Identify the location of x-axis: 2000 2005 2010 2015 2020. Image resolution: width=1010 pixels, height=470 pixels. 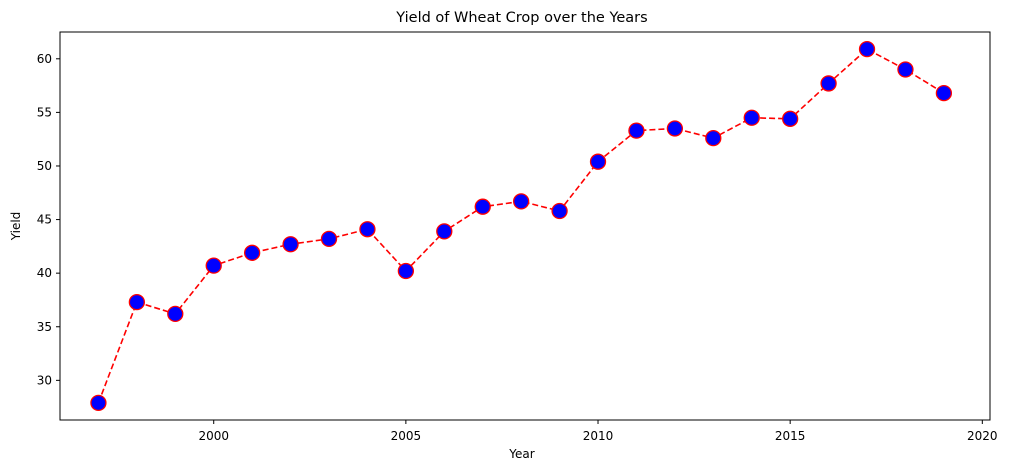
(598, 431).